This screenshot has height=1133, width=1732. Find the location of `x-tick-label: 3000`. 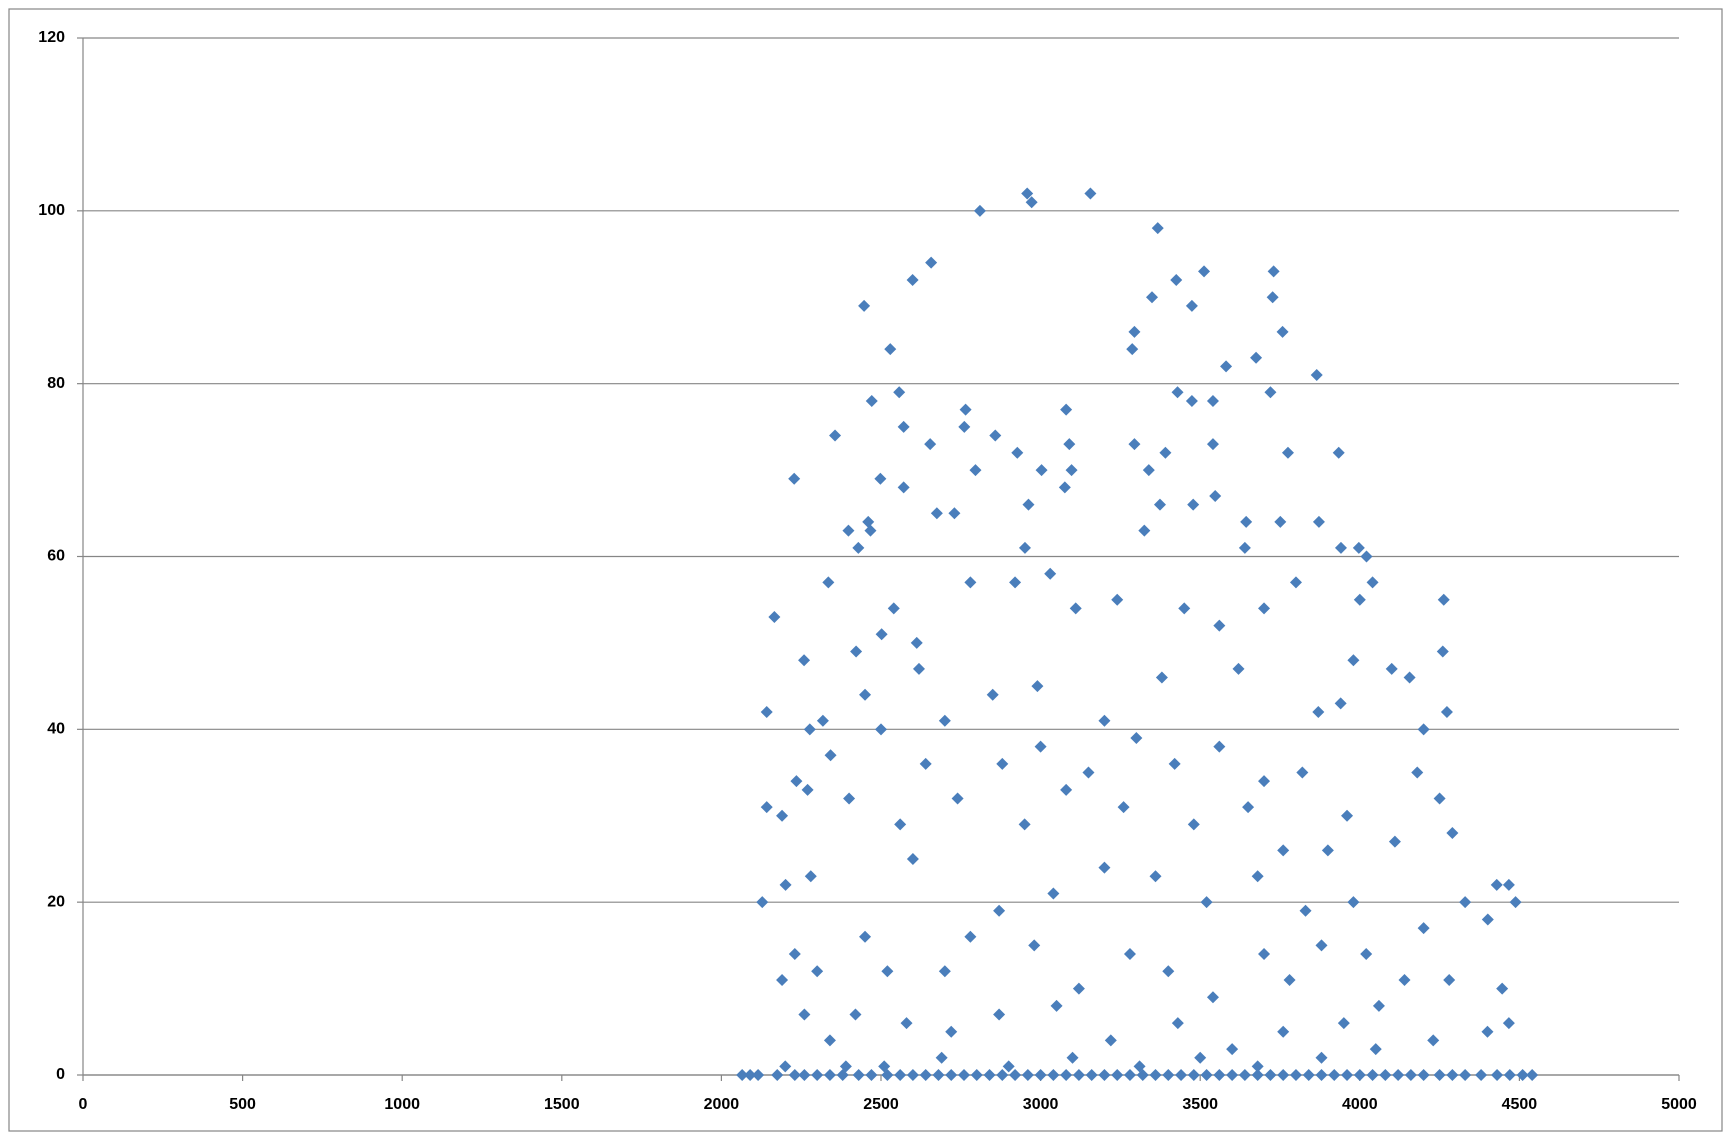

x-tick-label: 3000 is located at coordinates (1041, 1104).